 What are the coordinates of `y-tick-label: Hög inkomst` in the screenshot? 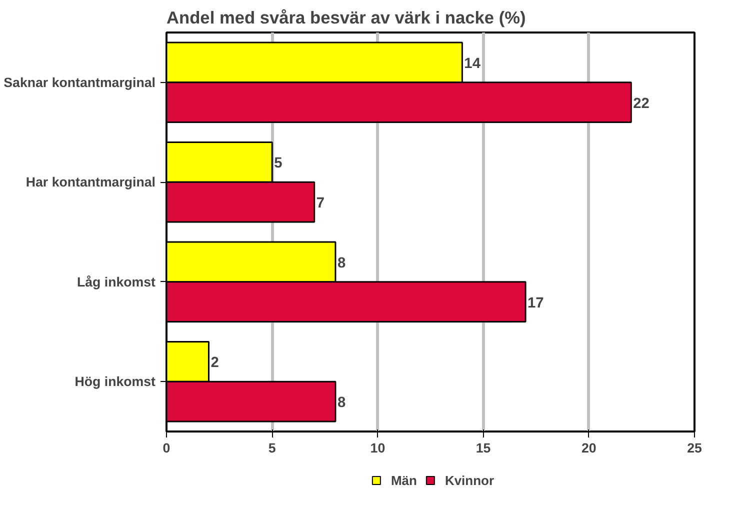 It's located at (115, 382).